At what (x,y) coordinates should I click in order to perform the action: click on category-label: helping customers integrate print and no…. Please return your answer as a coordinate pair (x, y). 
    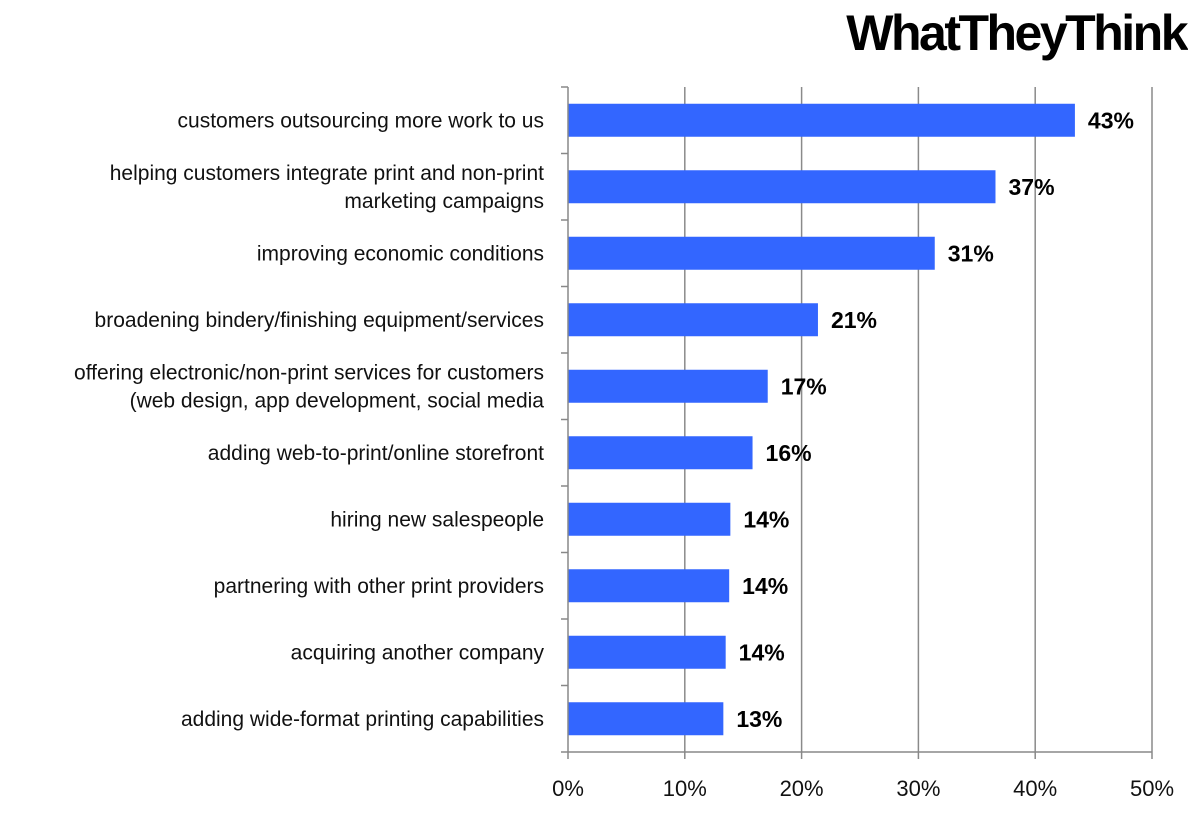
    Looking at the image, I should click on (327, 173).